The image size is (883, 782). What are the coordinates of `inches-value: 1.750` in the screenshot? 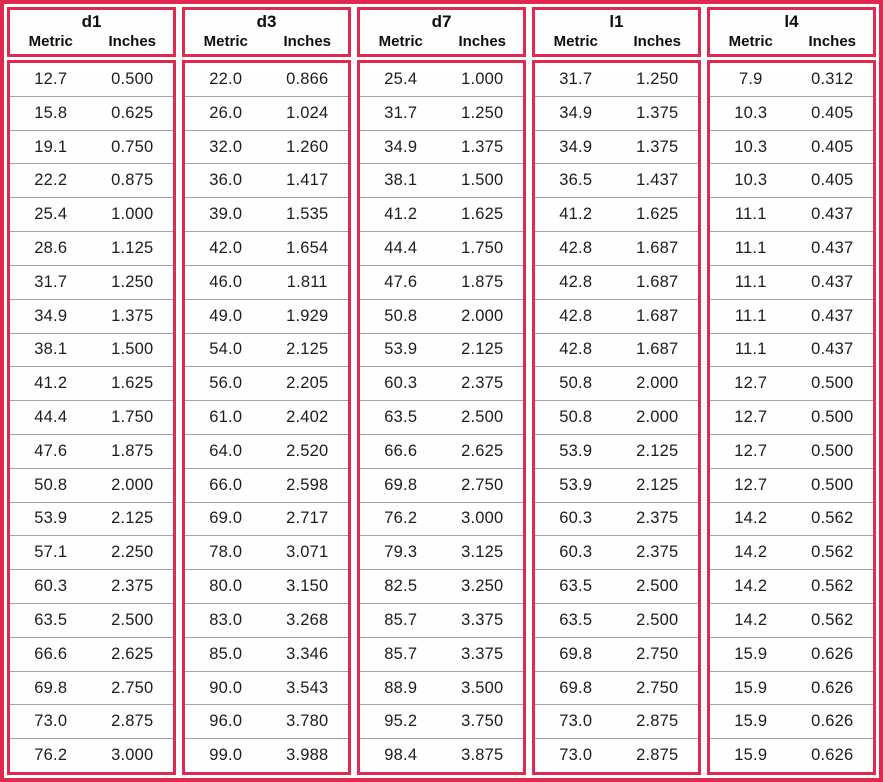 It's located at (132, 417).